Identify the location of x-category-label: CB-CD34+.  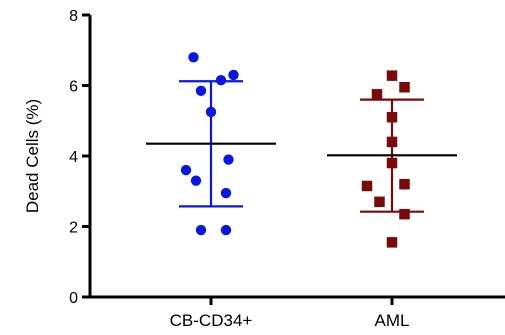
(211, 320).